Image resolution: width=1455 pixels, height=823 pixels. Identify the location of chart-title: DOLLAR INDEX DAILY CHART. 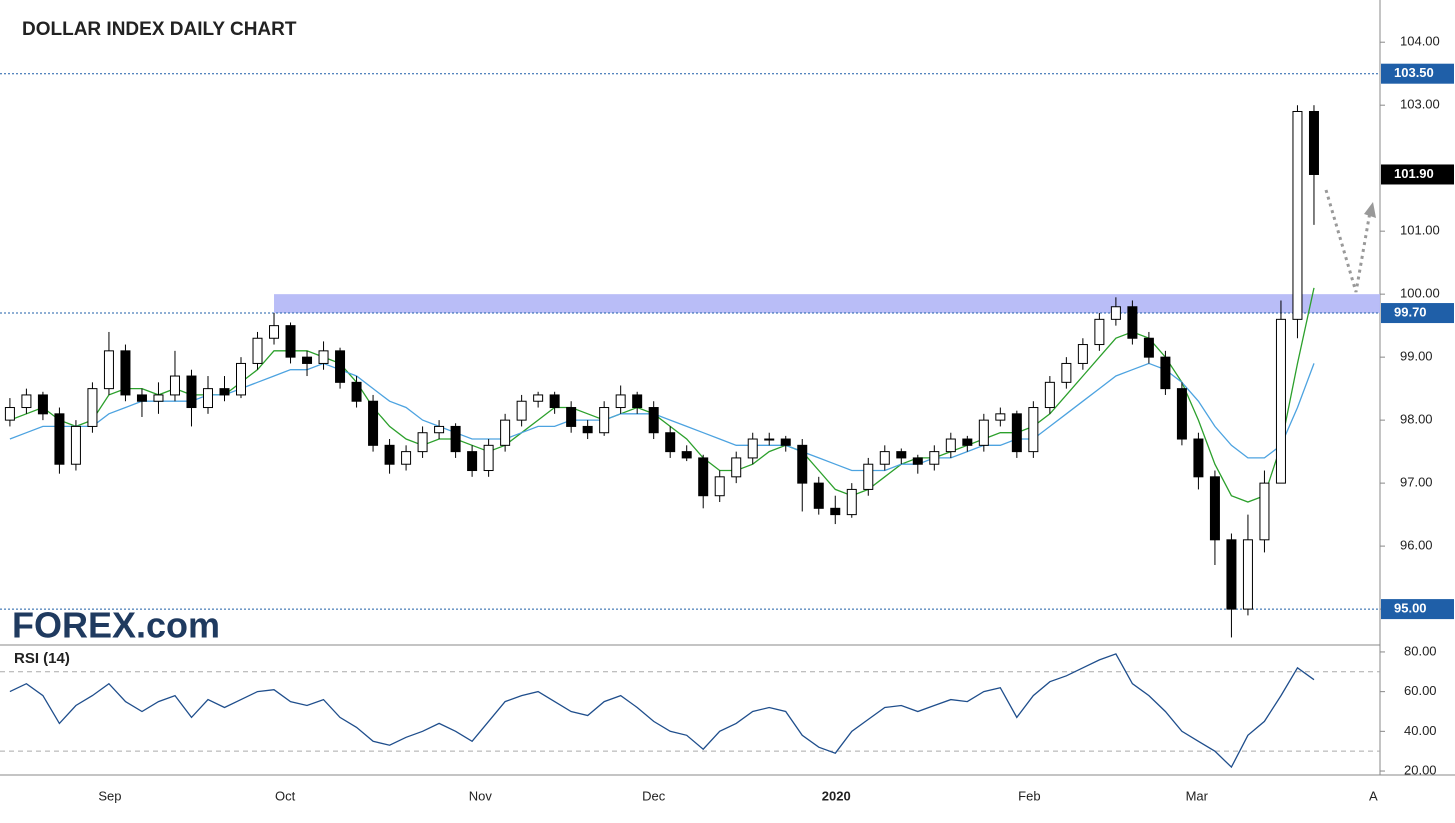
(159, 29).